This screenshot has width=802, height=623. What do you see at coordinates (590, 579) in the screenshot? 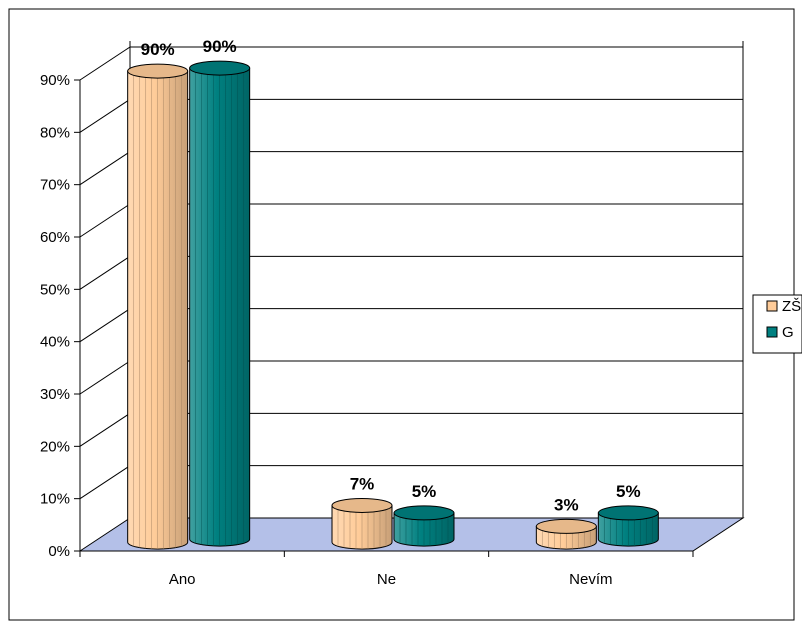
I see `category-label: Nevím` at bounding box center [590, 579].